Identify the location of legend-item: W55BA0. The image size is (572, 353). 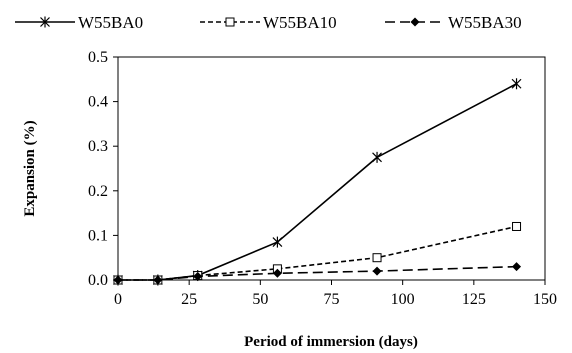
(79, 22).